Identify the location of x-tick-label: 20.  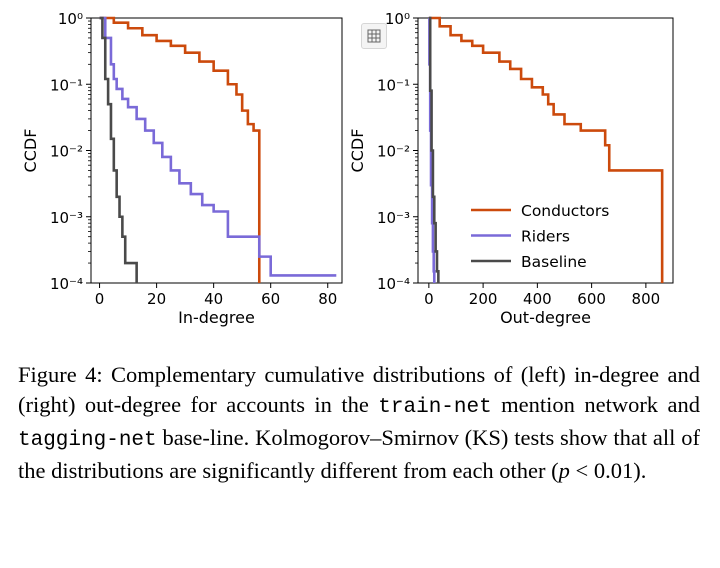
(156, 299).